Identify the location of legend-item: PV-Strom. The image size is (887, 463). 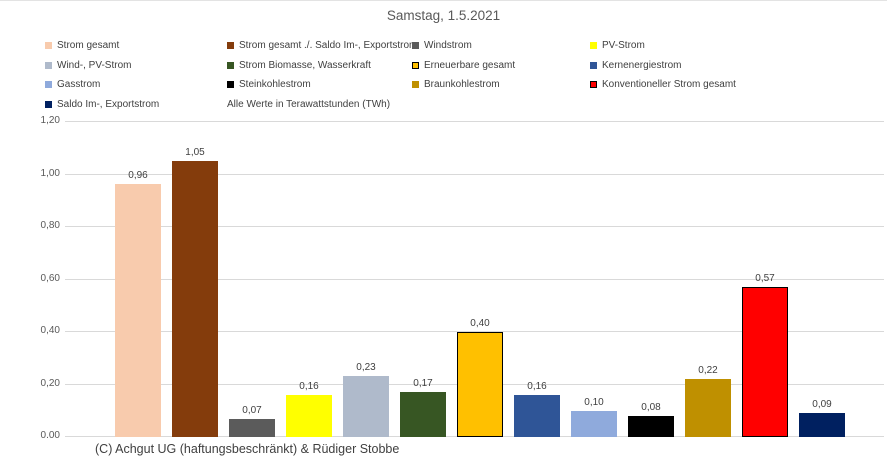
(738, 45).